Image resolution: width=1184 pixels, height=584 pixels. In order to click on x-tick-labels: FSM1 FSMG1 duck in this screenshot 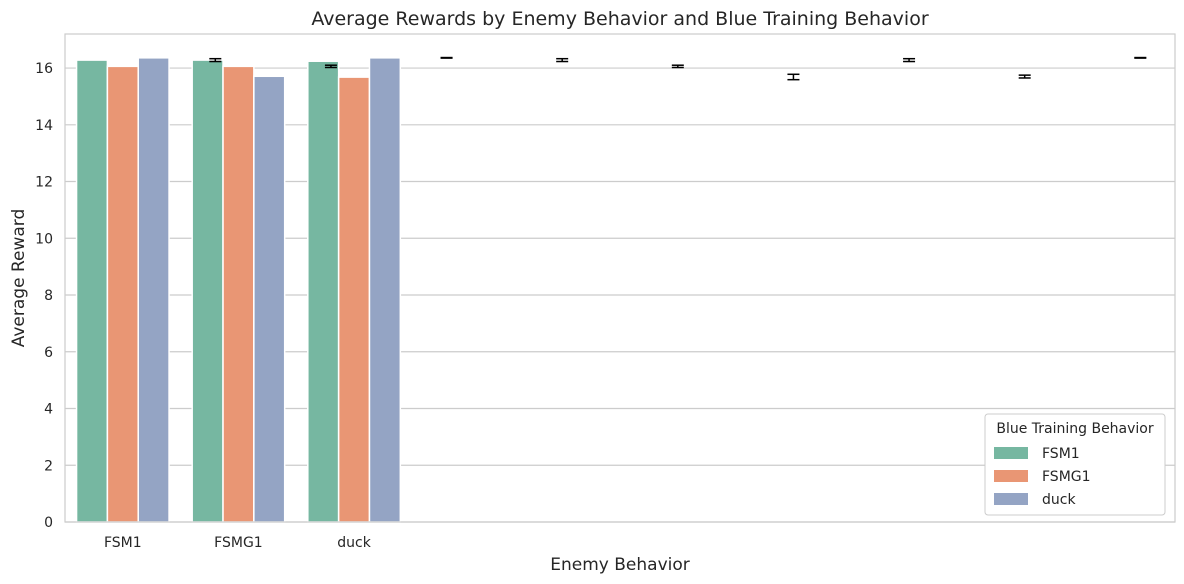, I will do `click(238, 543)`.